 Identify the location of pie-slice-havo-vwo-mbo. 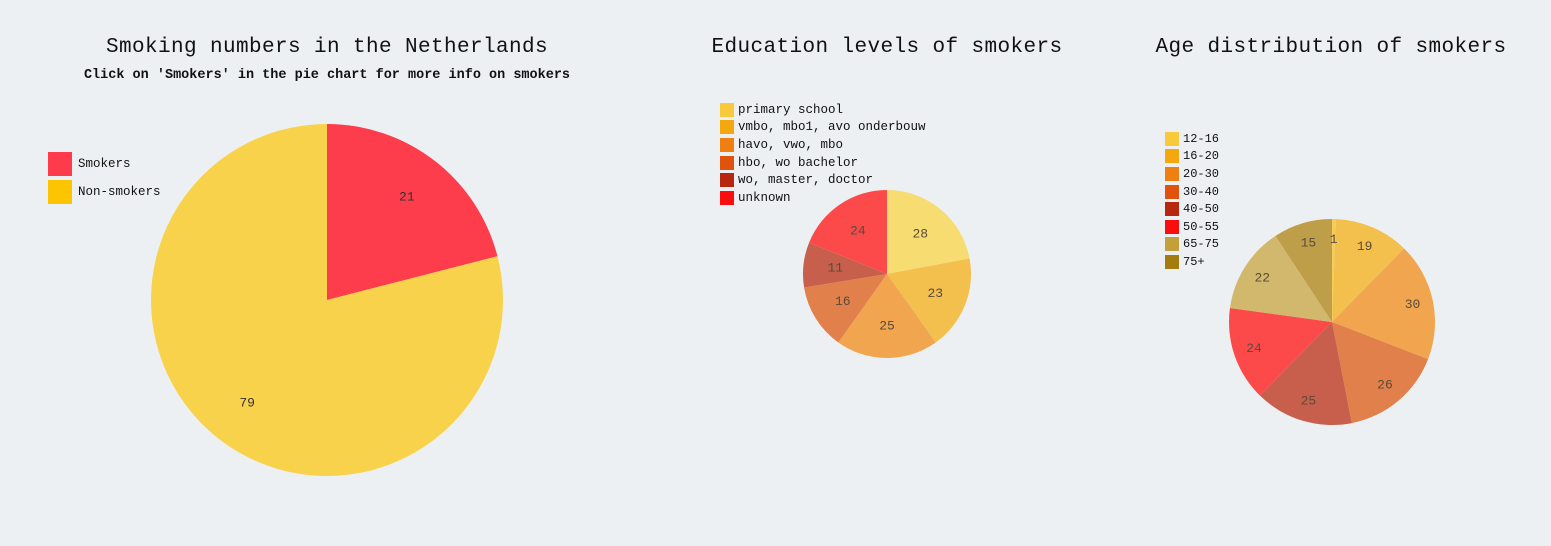
(887, 316).